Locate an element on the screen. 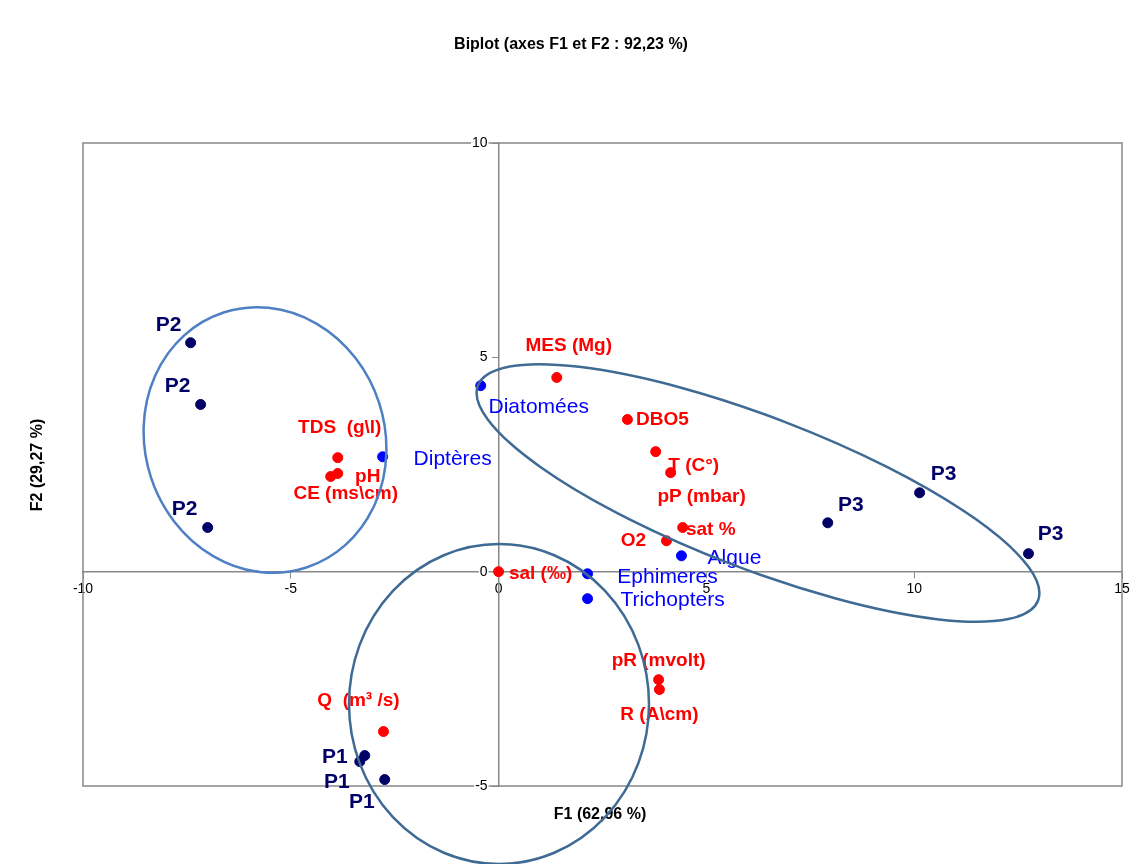  data-label: Diptères is located at coordinates (452, 457).